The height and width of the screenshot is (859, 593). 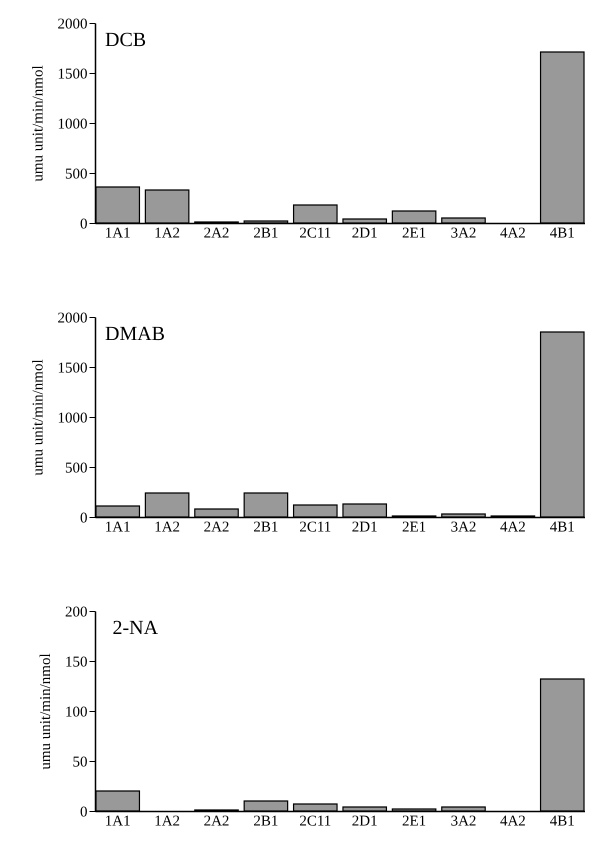 What do you see at coordinates (80, 762) in the screenshot?
I see `y-tick-label: 50` at bounding box center [80, 762].